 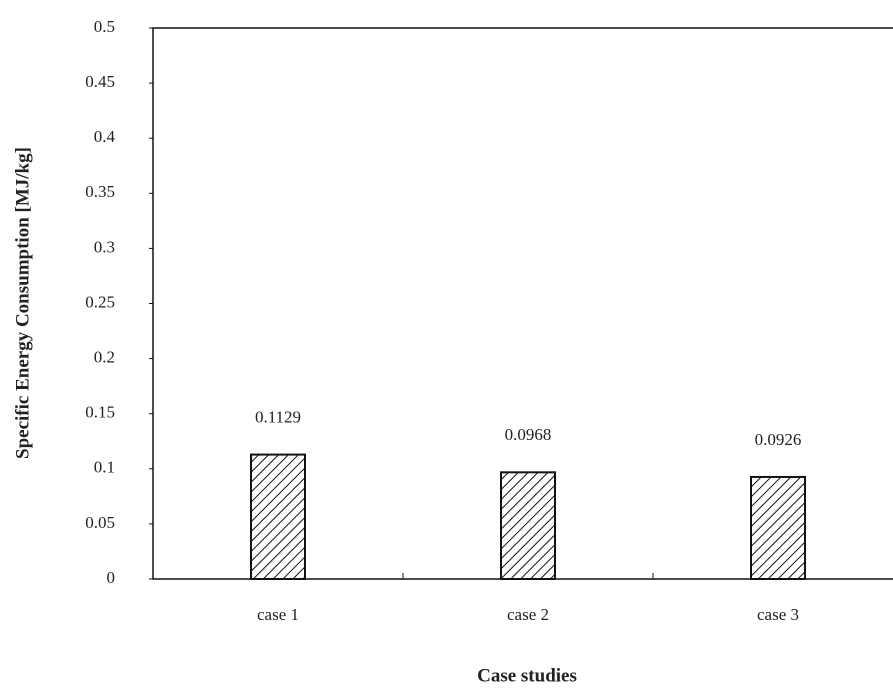 What do you see at coordinates (104, 26) in the screenshot?
I see `y-tick-label: 0.5` at bounding box center [104, 26].